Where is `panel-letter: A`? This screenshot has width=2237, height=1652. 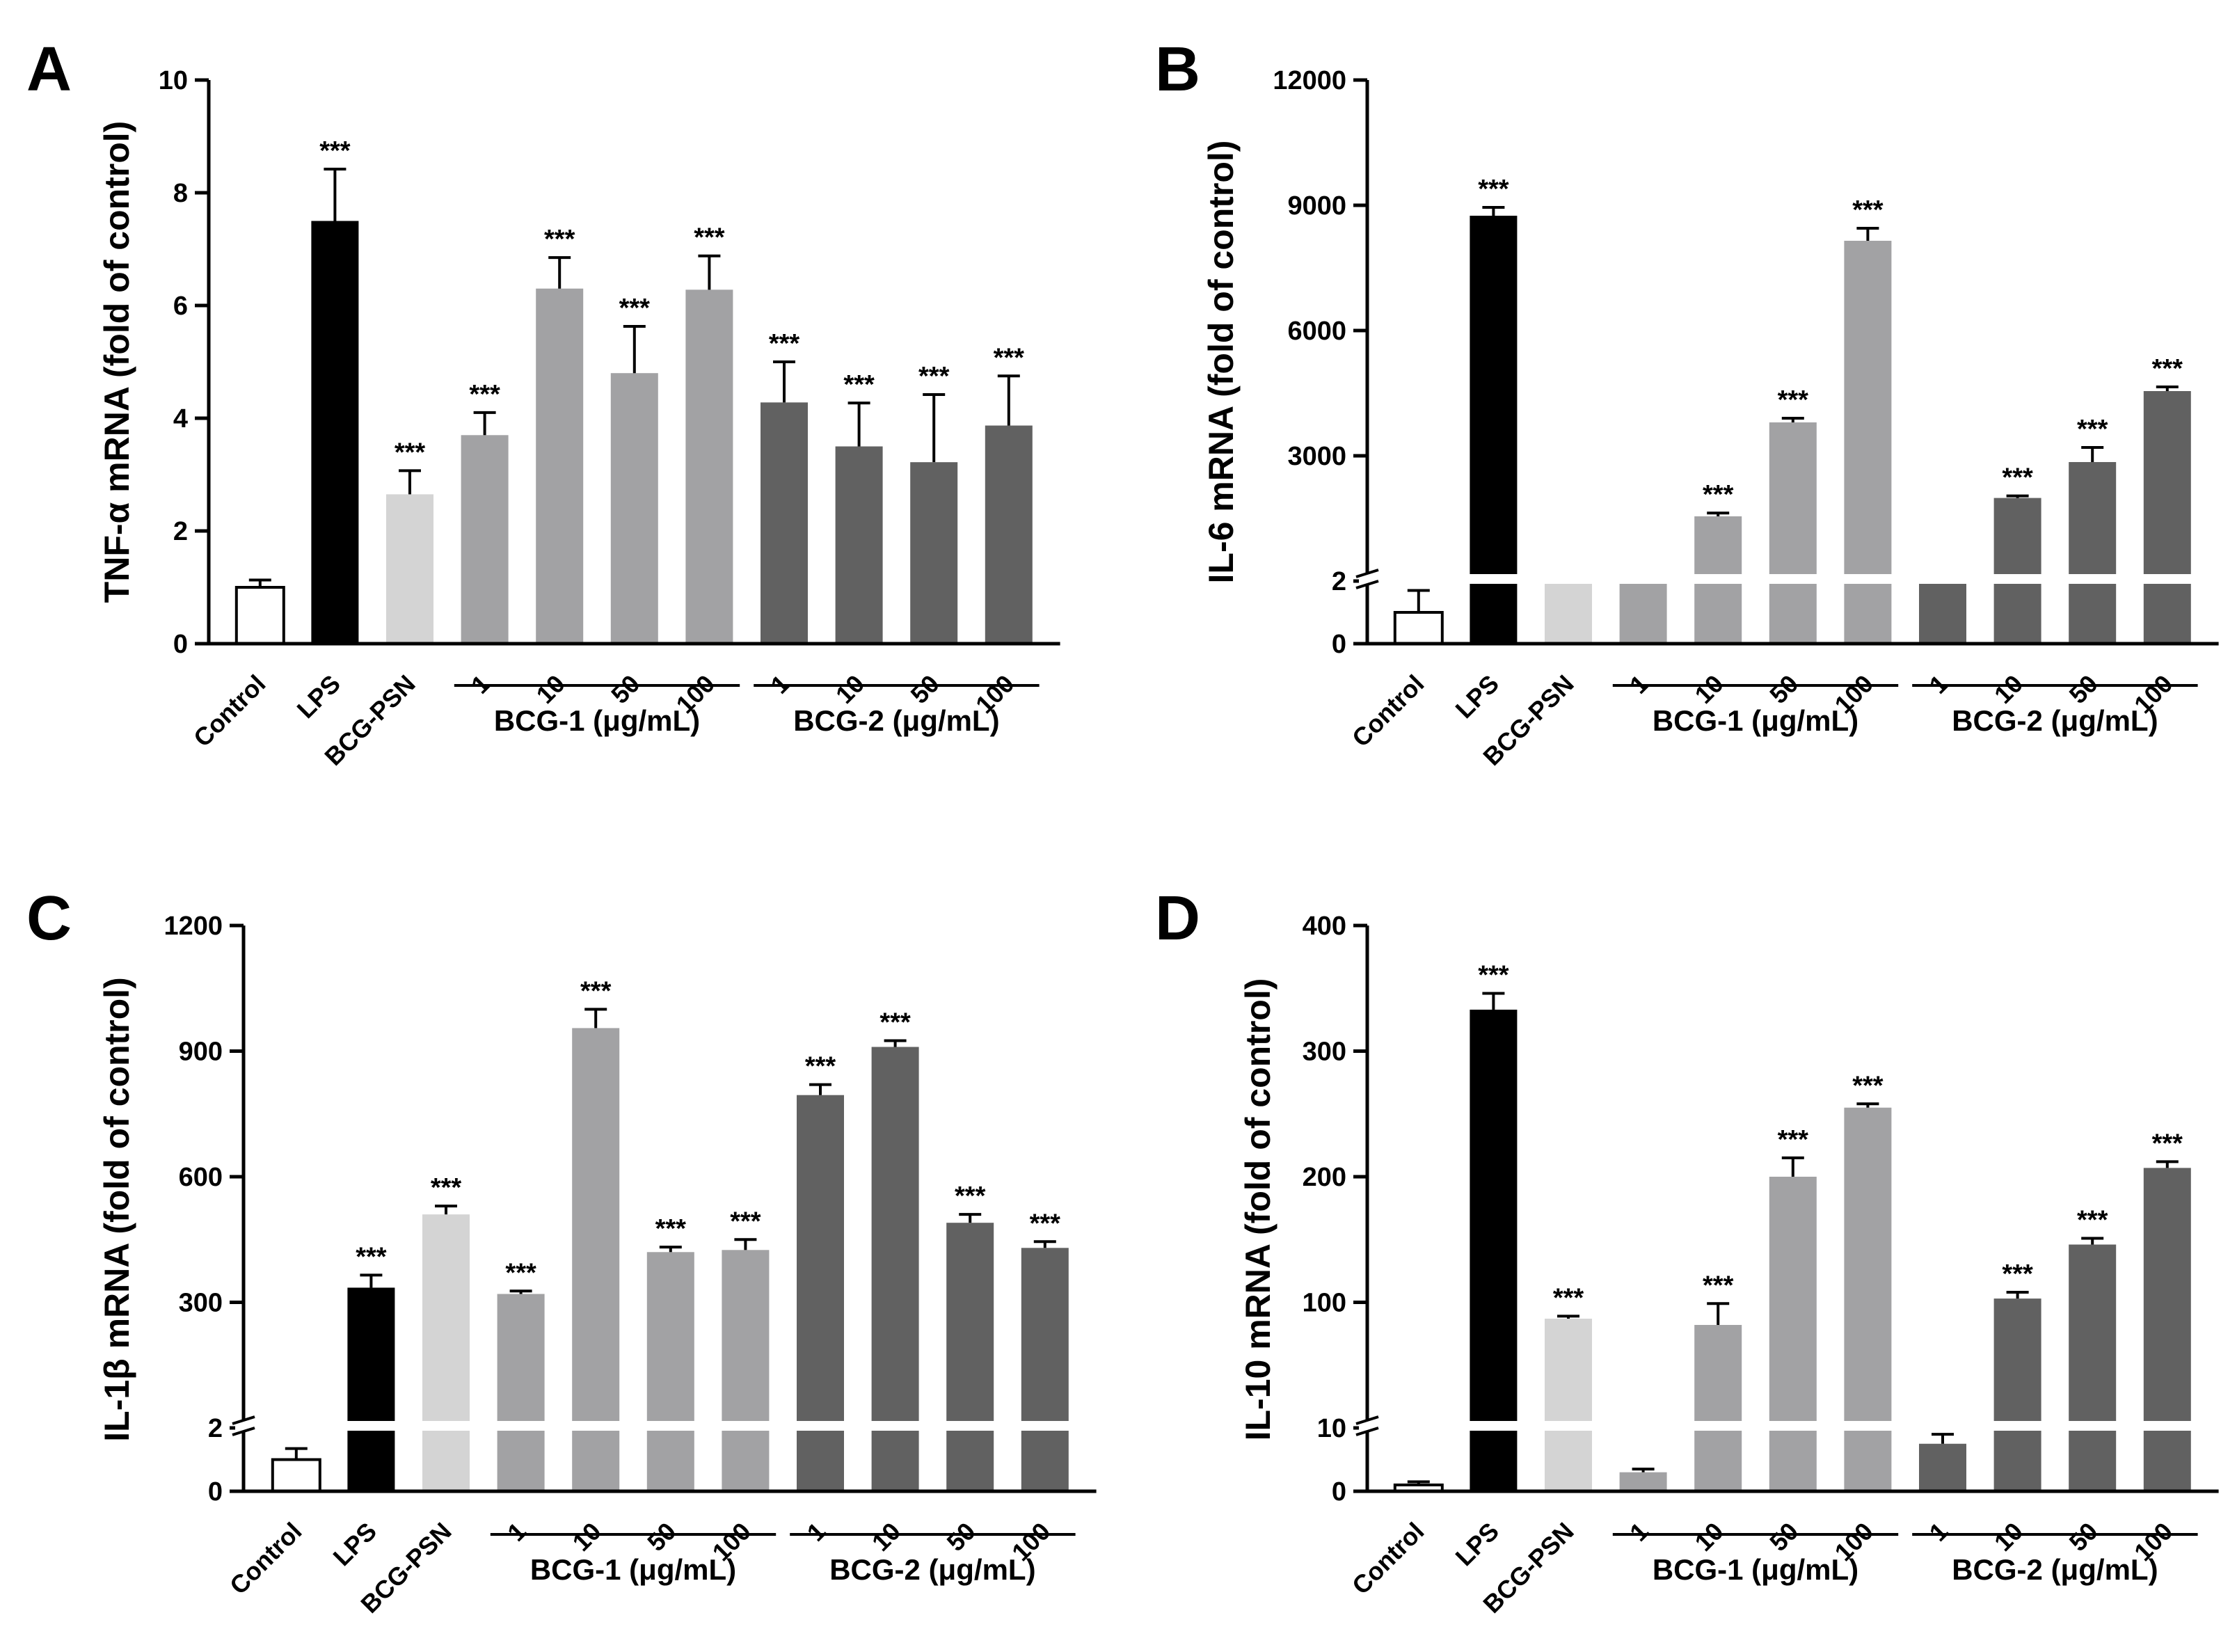 panel-letter: A is located at coordinates (49, 69).